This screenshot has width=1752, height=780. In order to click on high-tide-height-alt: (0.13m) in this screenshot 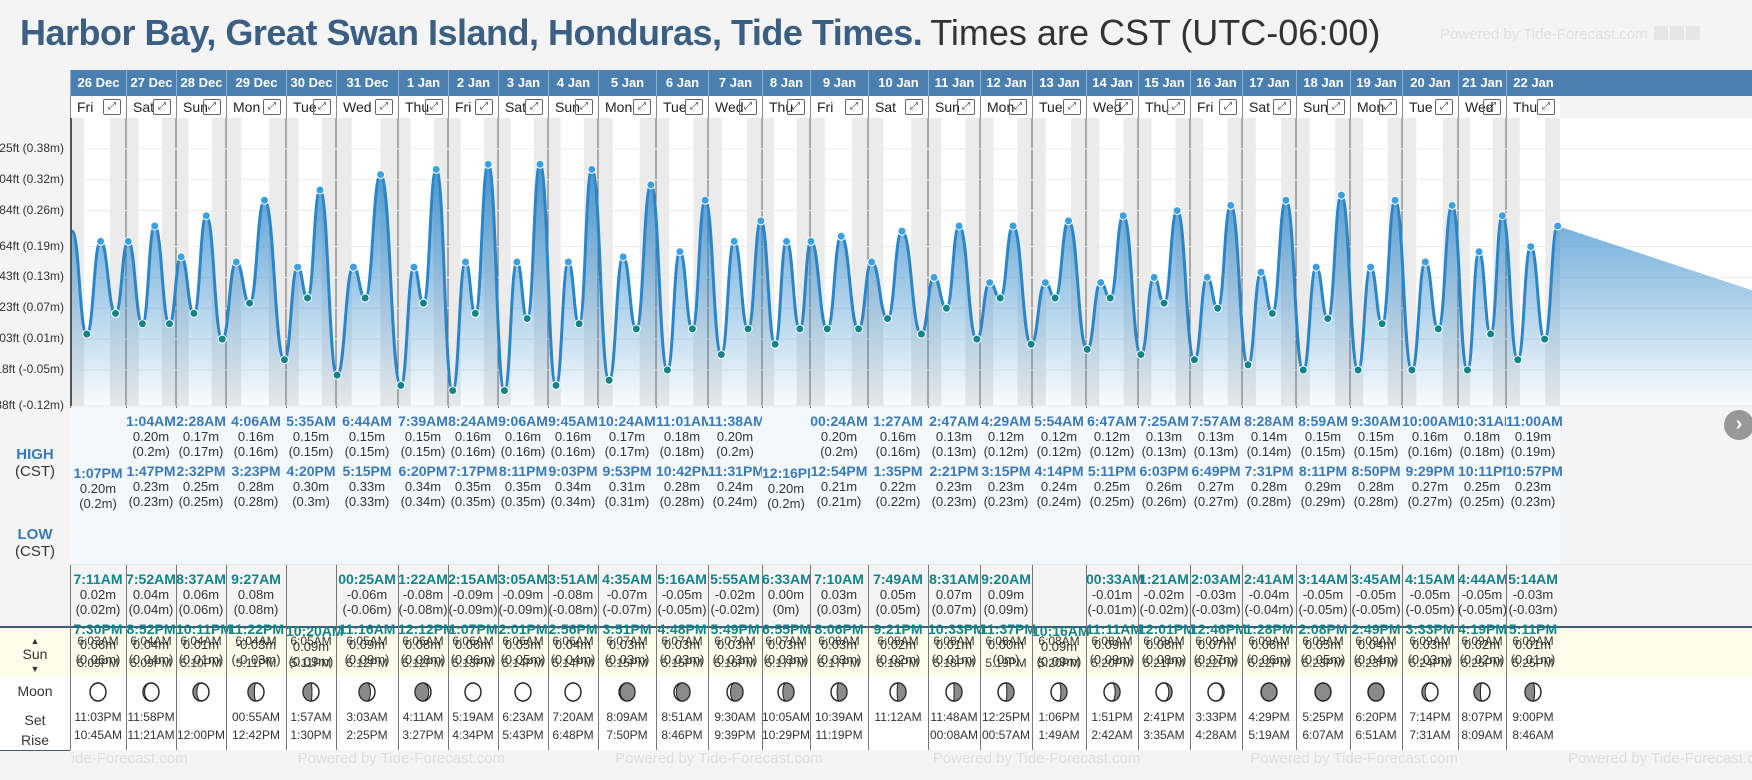, I will do `click(954, 451)`.